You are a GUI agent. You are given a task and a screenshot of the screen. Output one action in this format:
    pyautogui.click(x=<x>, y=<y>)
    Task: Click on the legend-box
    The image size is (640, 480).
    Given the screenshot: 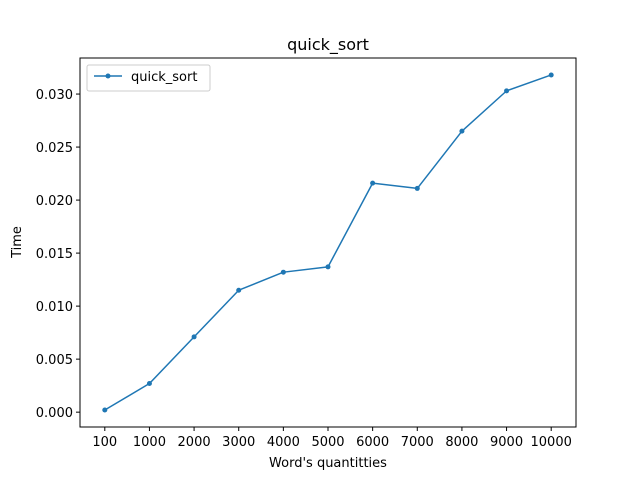 What is the action you would take?
    pyautogui.click(x=148, y=78)
    